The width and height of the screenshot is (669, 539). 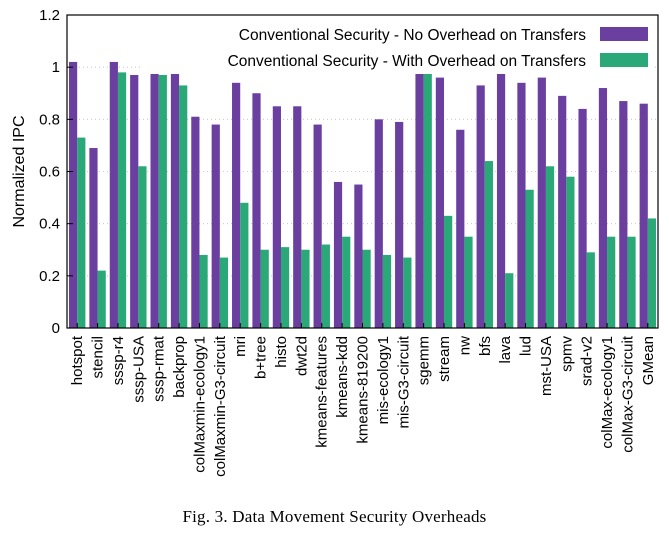 I want to click on x-tick-label: kmeans-kdd, so click(x=342, y=377).